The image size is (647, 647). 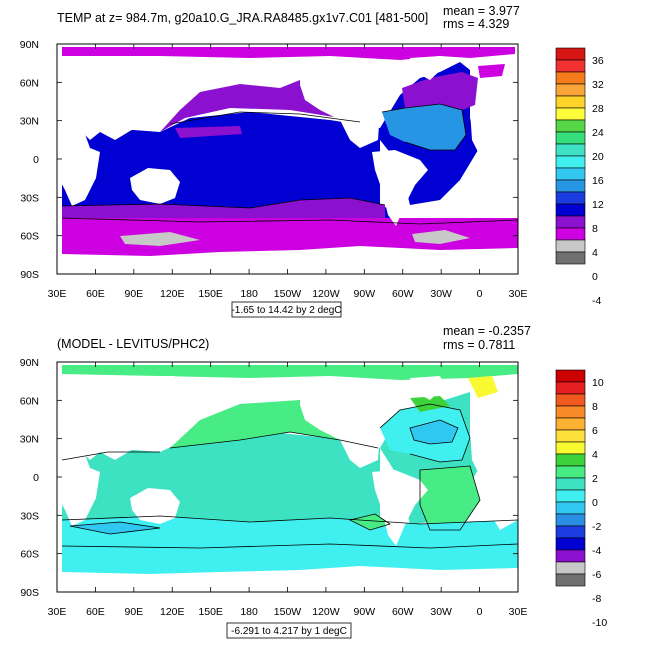 I want to click on bottom-colorbar: 10 8 6 4 2 0 -2 -4 -6 -8 -10, so click(x=581, y=499).